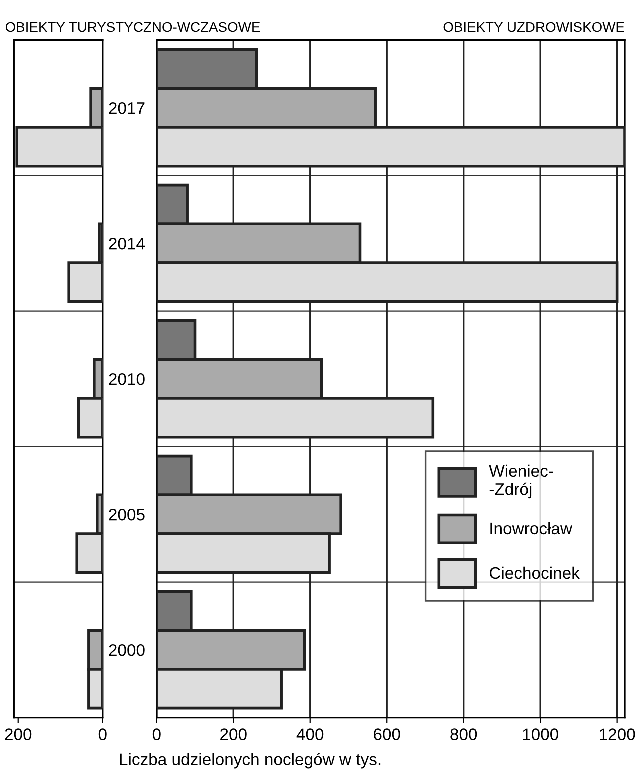 The width and height of the screenshot is (643, 776). Describe the element at coordinates (127, 379) in the screenshot. I see `y-tick-label: 2010` at that location.